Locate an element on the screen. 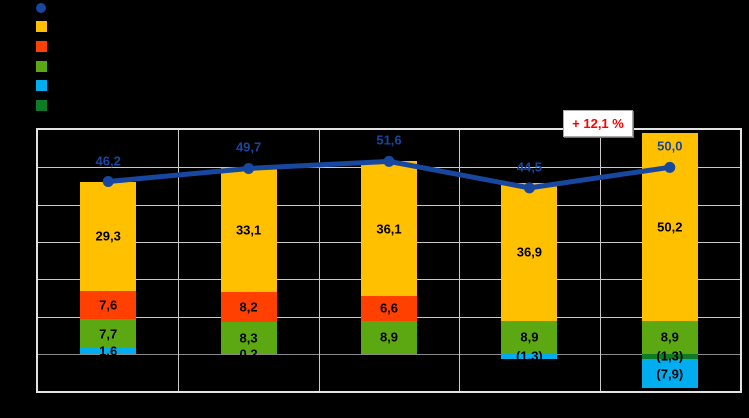  bar-segment-label: 36,1 is located at coordinates (389, 229).